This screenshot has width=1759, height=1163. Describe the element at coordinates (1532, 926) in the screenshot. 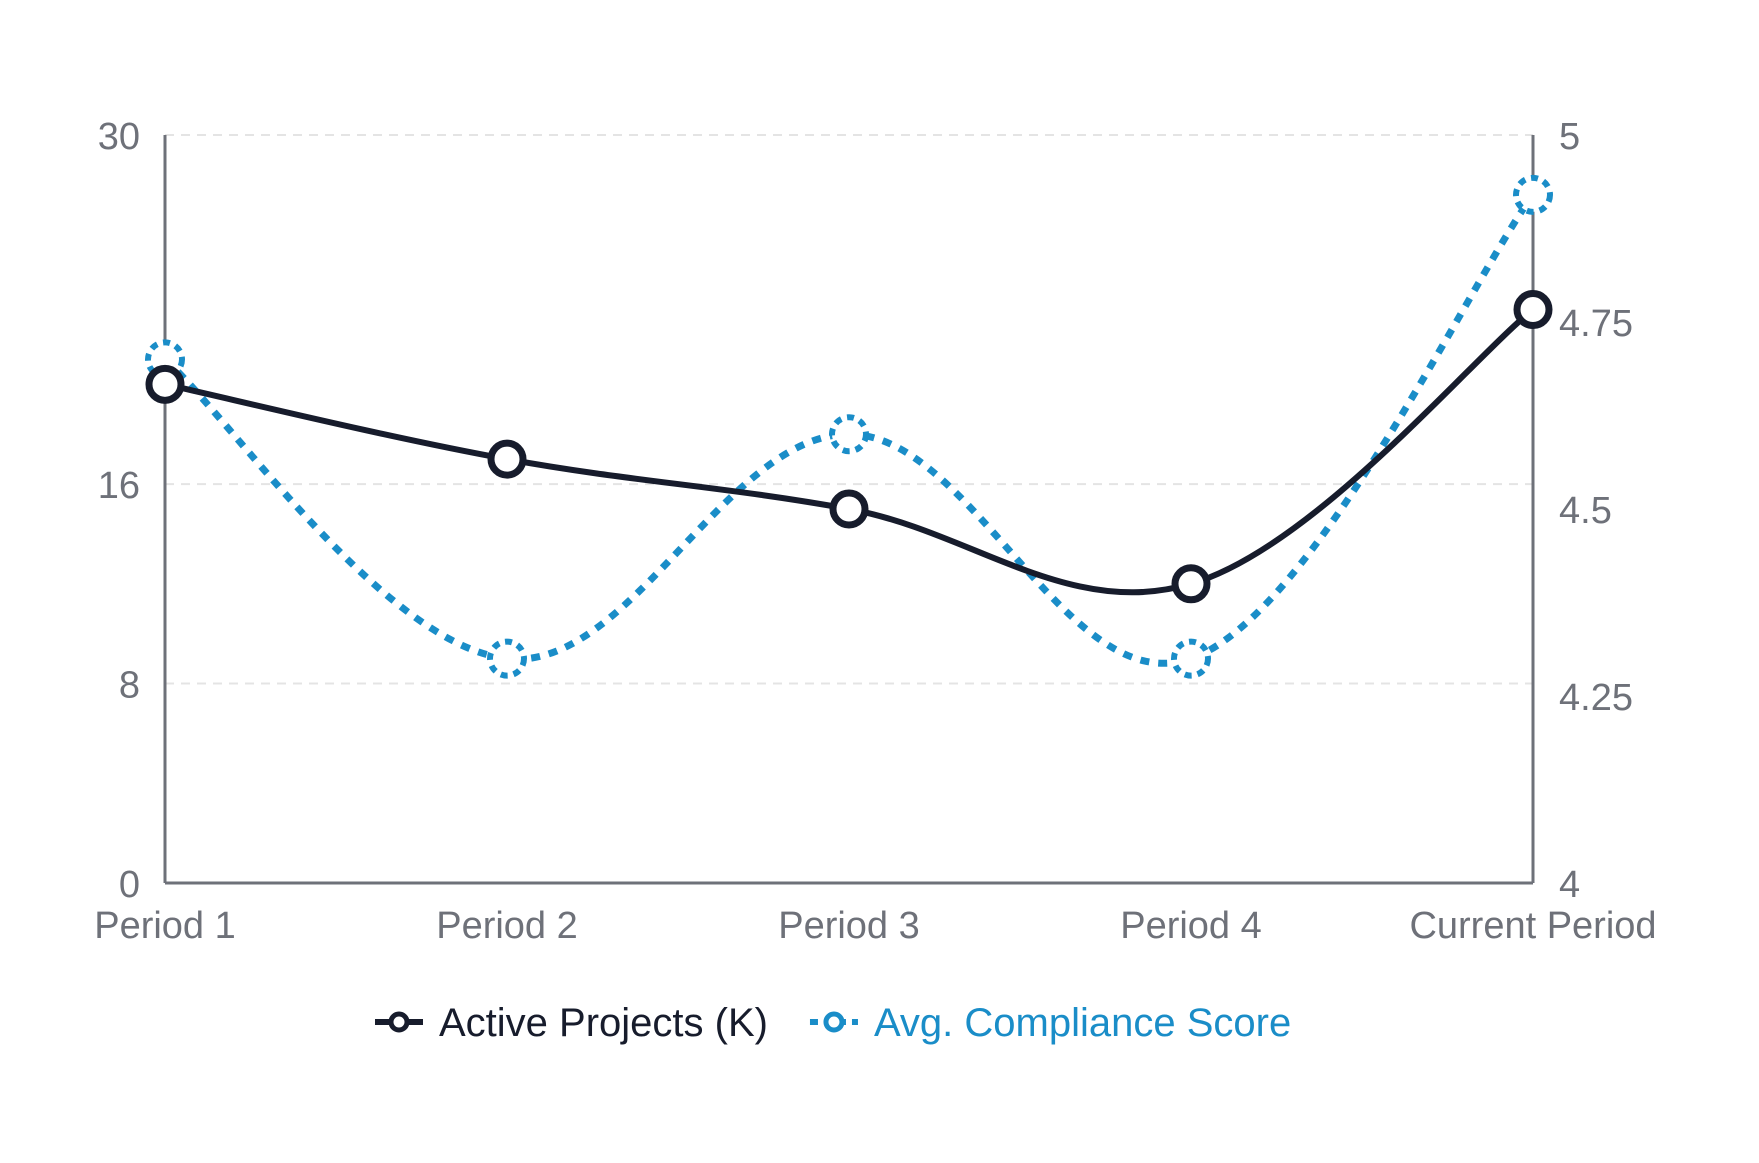

I see `x-tick-label: Current Period` at that location.